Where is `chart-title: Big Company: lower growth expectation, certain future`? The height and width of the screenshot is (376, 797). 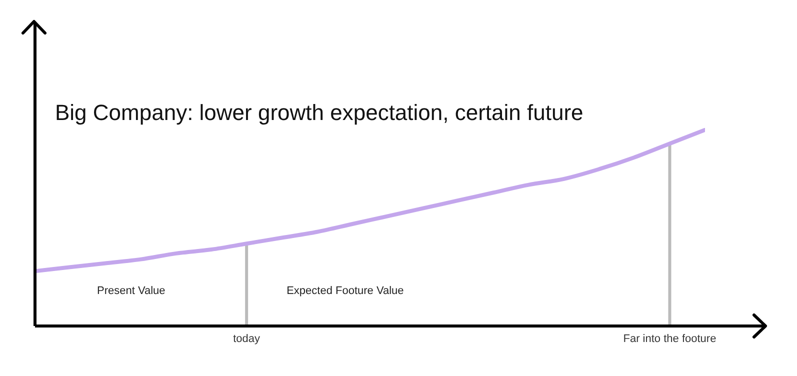
chart-title: Big Company: lower growth expectation, certain future is located at coordinates (319, 113).